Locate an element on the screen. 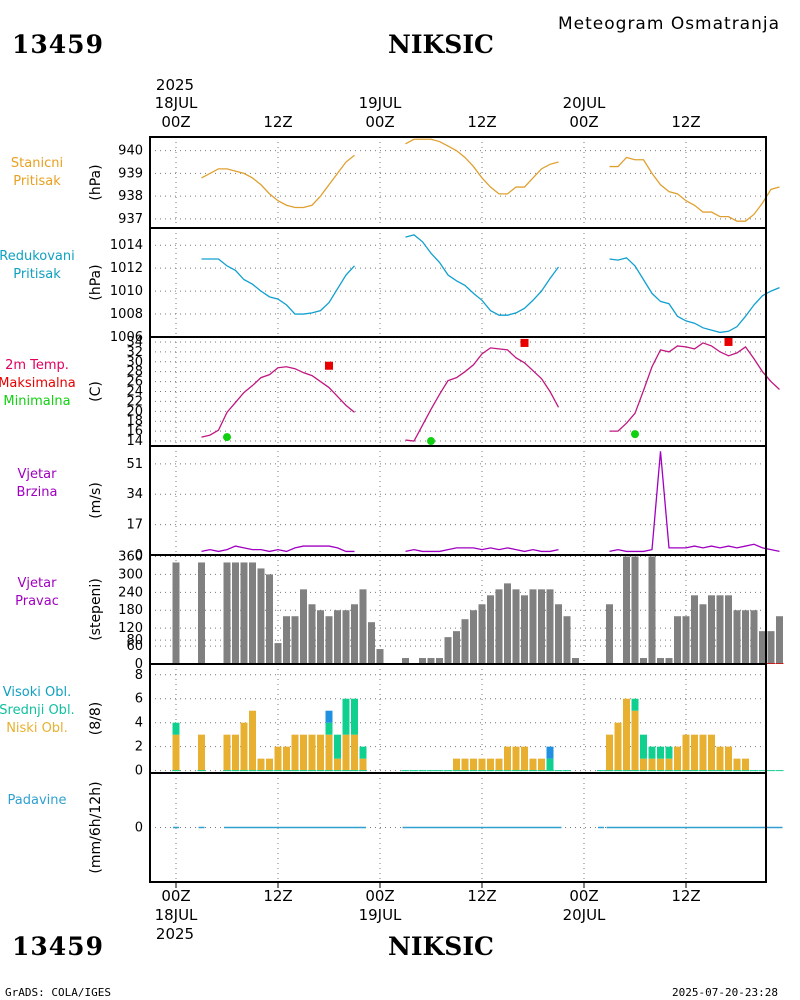 Image resolution: width=800 pixels, height=1000 pixels. bottom-time-label: 00Z is located at coordinates (380, 896).